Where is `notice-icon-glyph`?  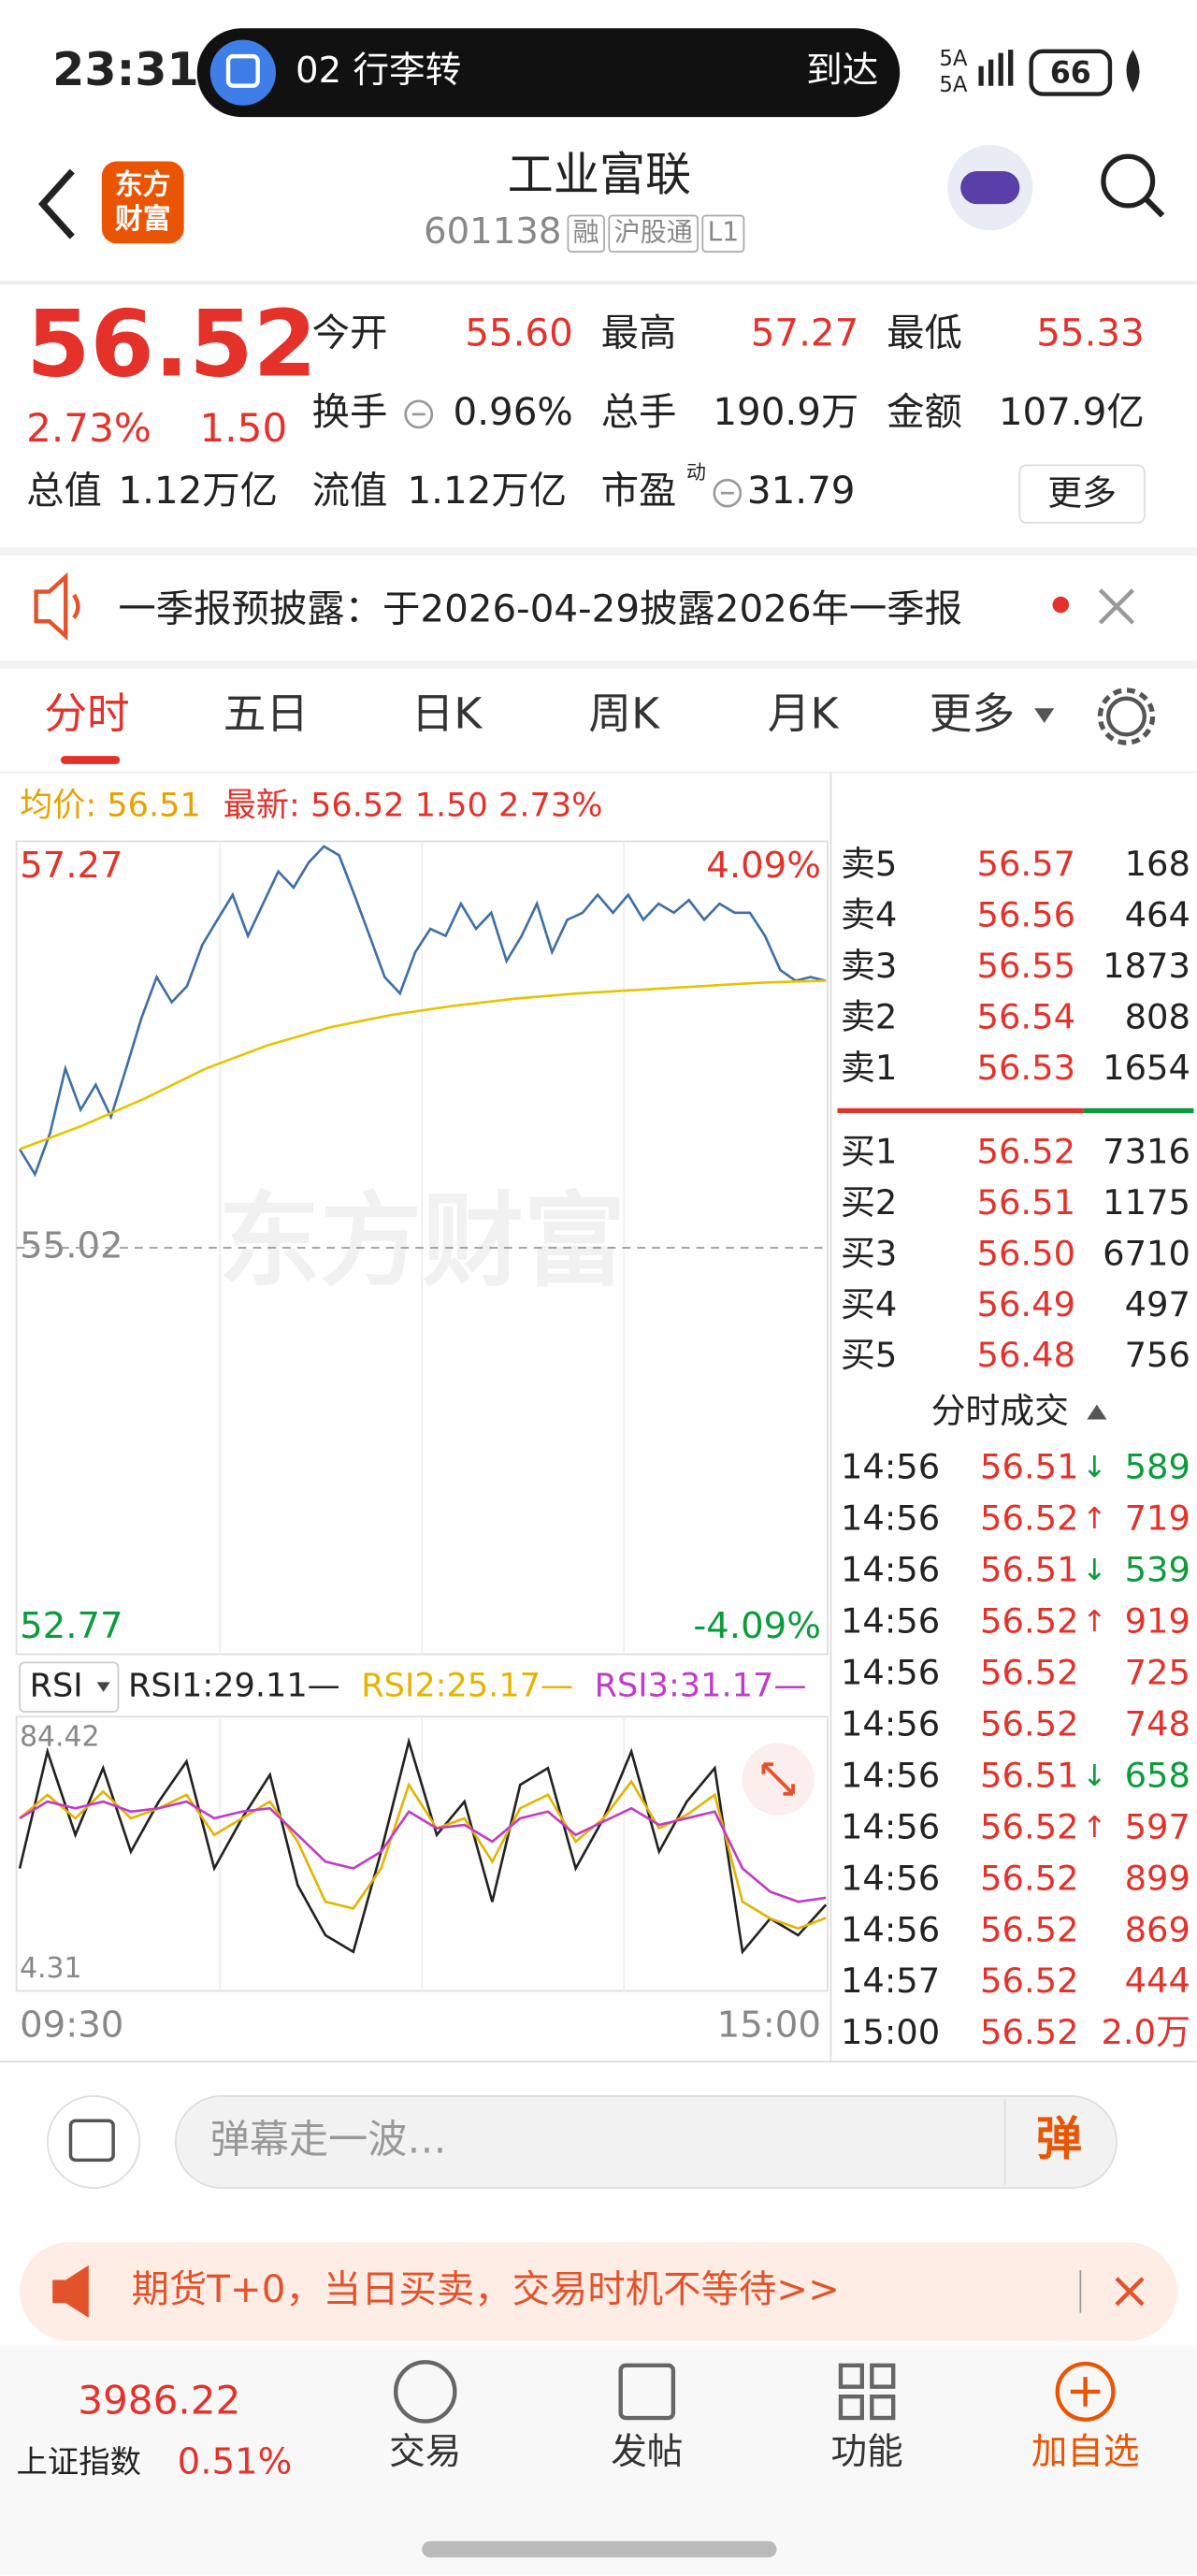 notice-icon-glyph is located at coordinates (242, 70).